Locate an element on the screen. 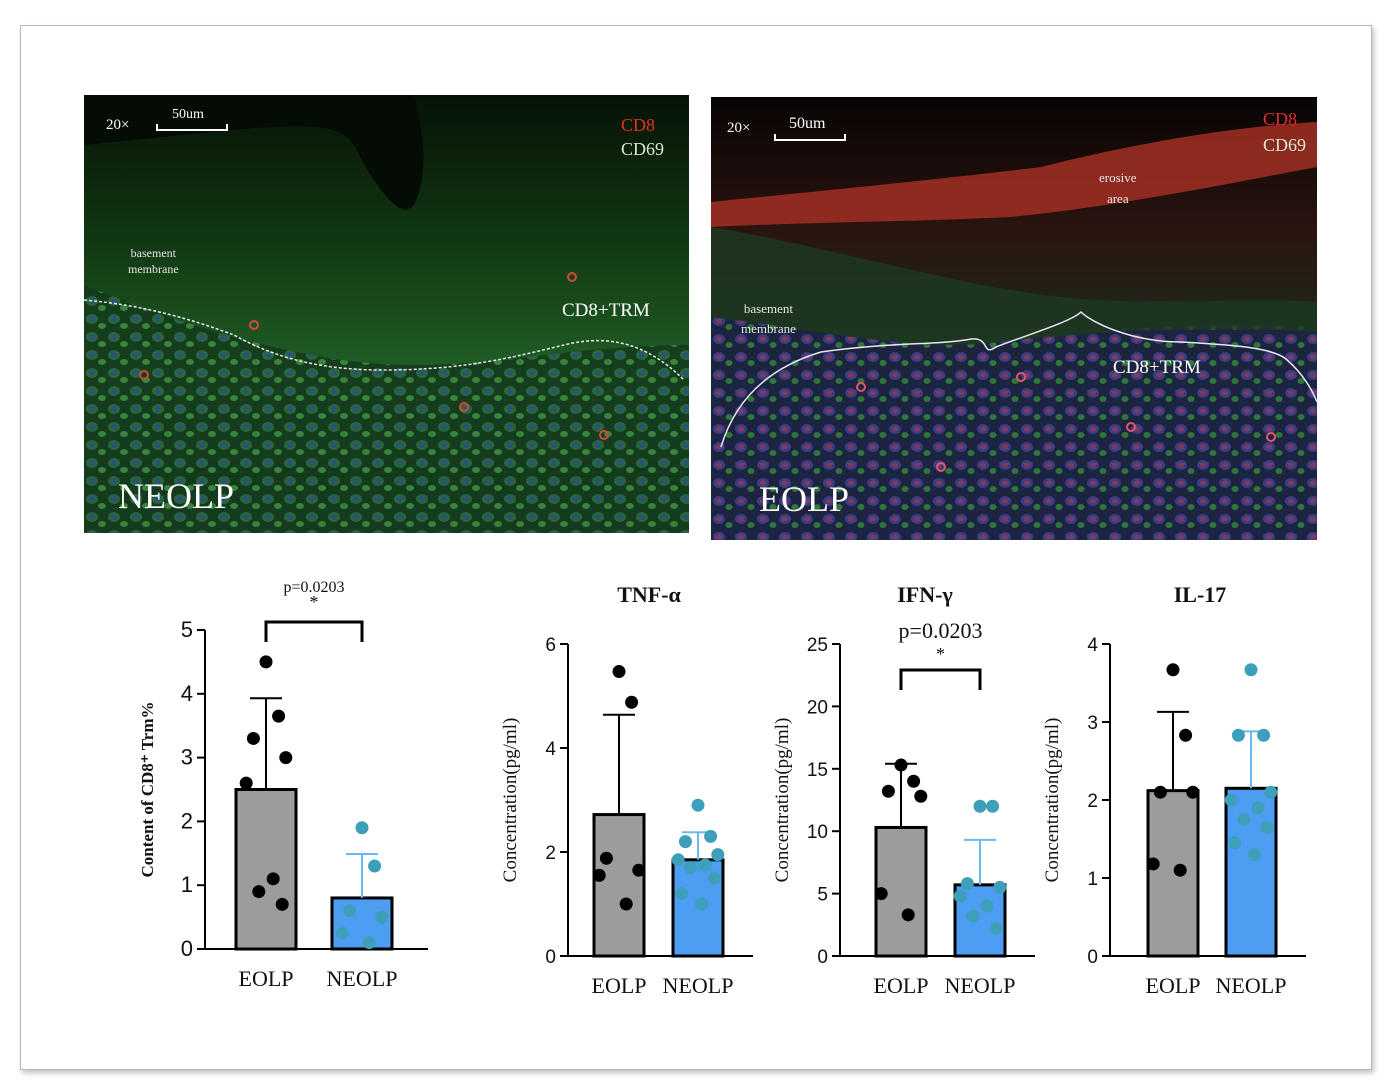  y-tick-label: 20 is located at coordinates (817, 707).